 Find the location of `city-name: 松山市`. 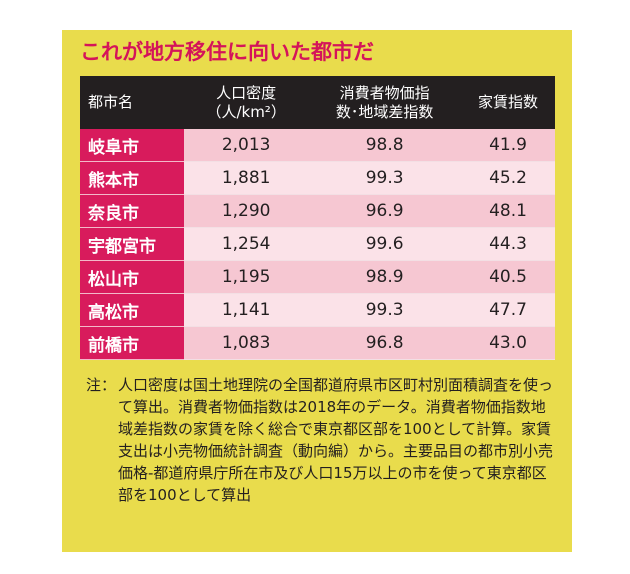

city-name: 松山市 is located at coordinates (132, 277).